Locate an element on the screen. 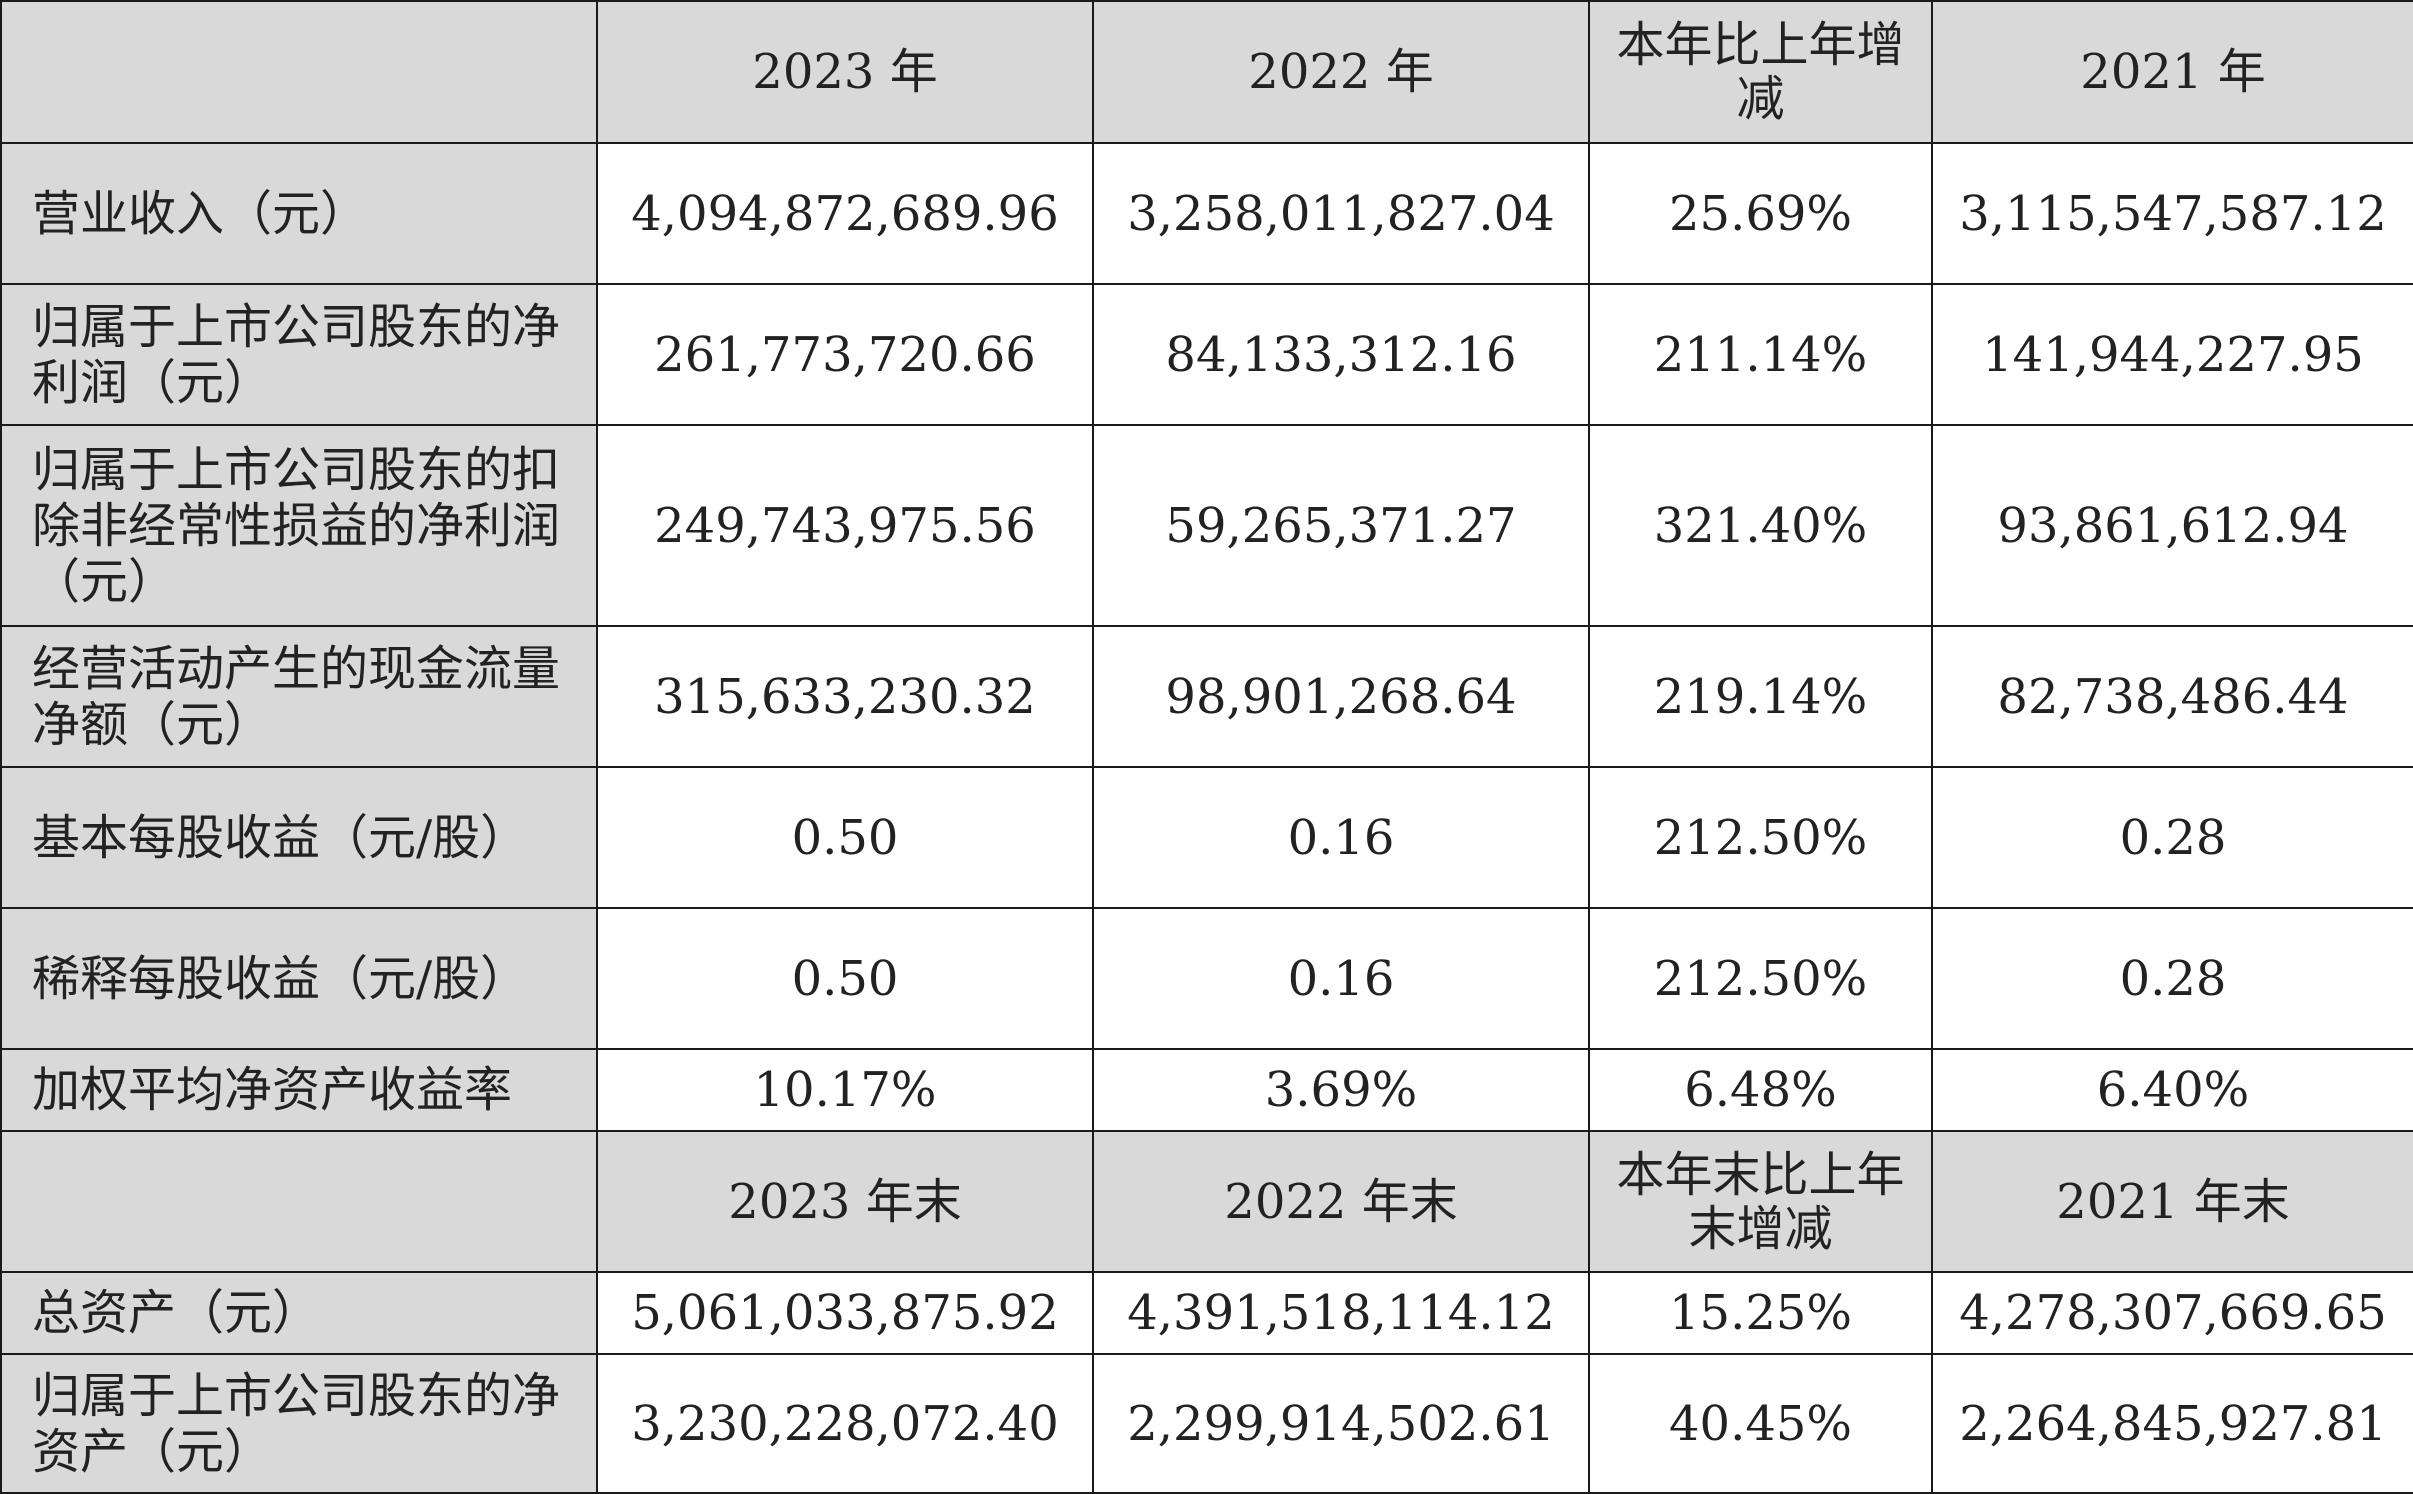 Image resolution: width=2413 pixels, height=1494 pixels. row-label: 总资产（元） is located at coordinates (299, 1313).